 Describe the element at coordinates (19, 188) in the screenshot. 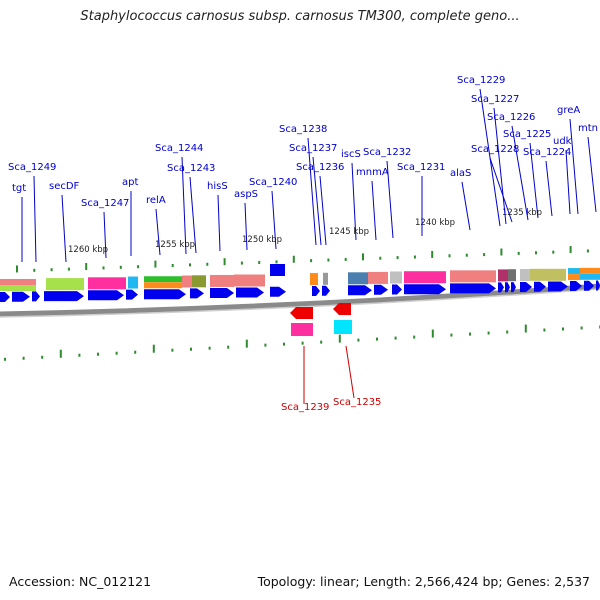

I see `gene-label: tgt` at that location.